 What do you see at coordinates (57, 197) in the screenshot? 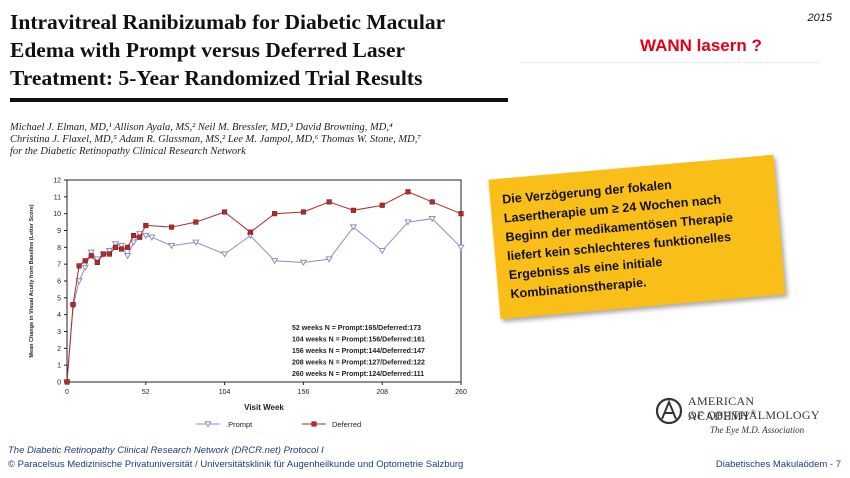
I see `y-tick-label: 11` at bounding box center [57, 197].